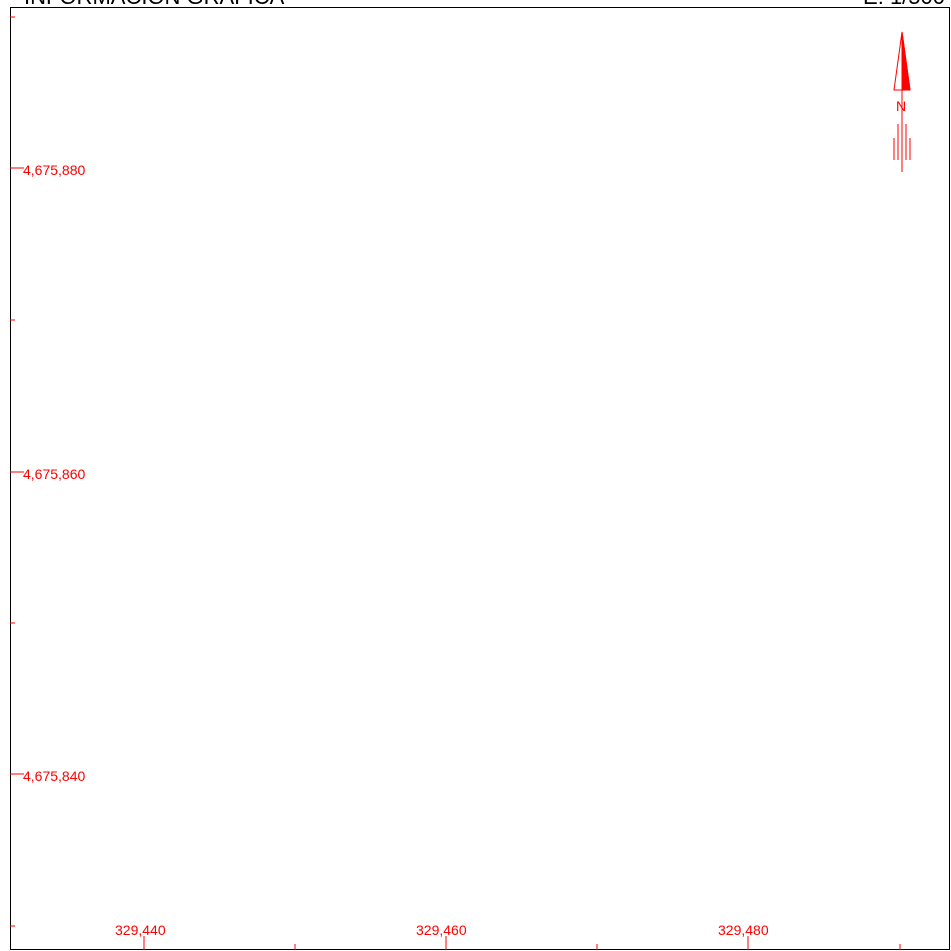 The width and height of the screenshot is (951, 951). What do you see at coordinates (17, 471) in the screenshot?
I see `northing-ticks` at bounding box center [17, 471].